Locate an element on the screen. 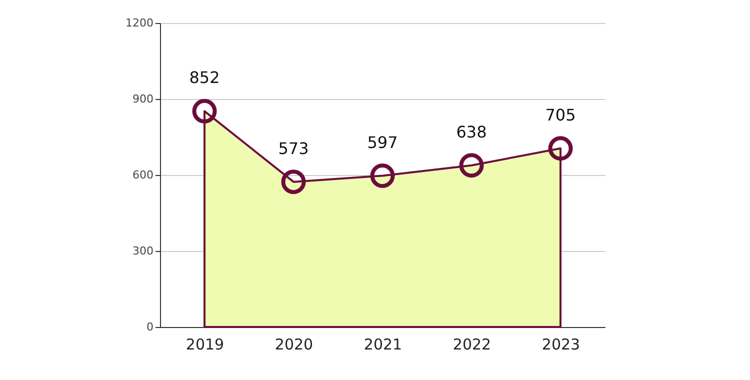 The image size is (750, 380). y-tick-label: 0 is located at coordinates (150, 327).